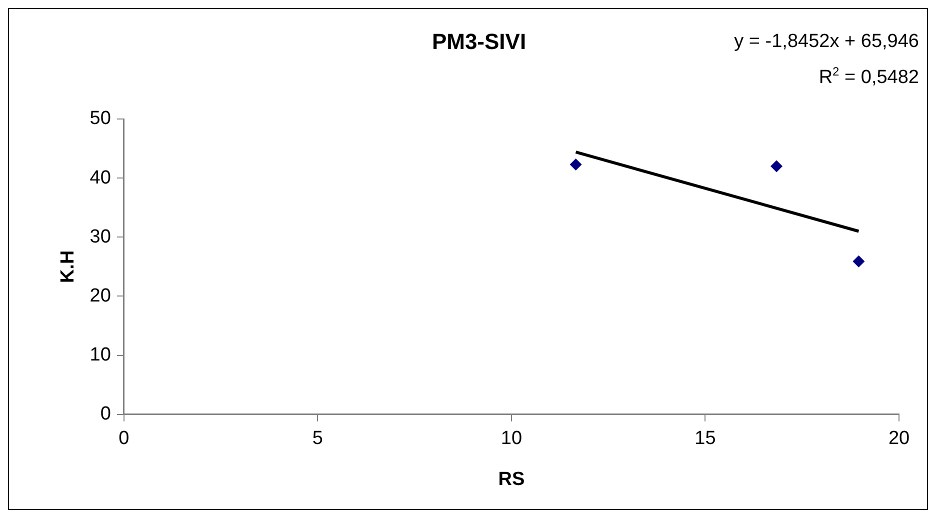 The image size is (936, 518). I want to click on y-tick-label: 30, so click(100, 237).